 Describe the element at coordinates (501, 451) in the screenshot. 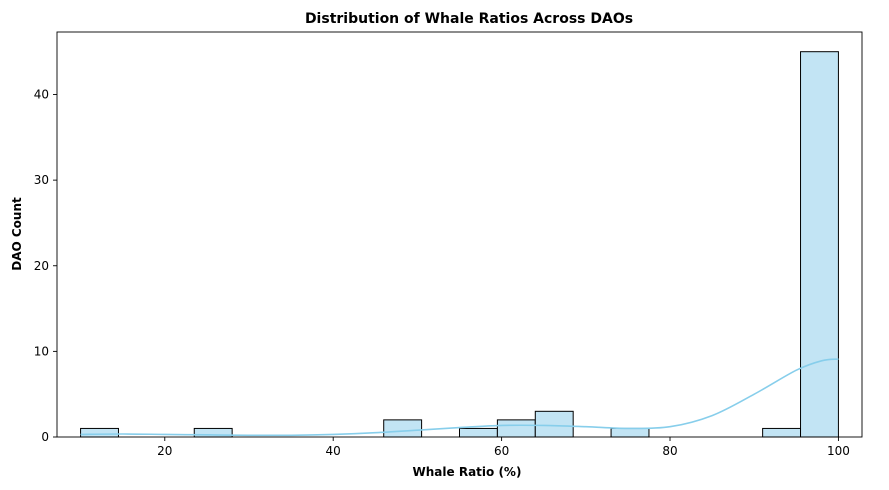

I see `x-tick-label: 60` at that location.